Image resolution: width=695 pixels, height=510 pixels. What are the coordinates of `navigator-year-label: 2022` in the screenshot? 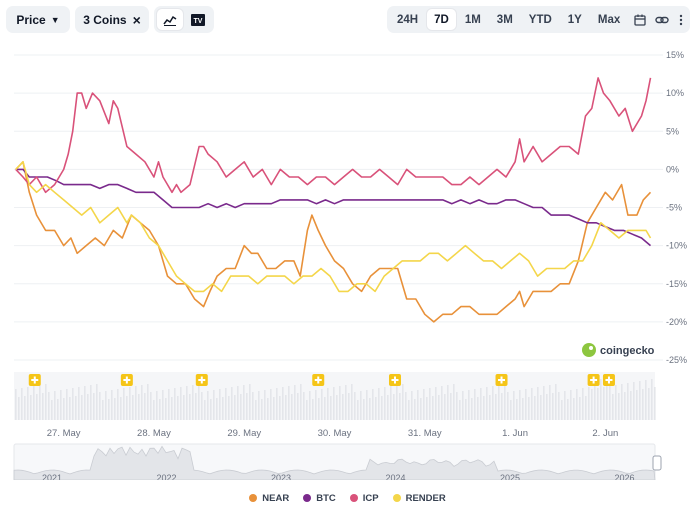 It's located at (167, 476).